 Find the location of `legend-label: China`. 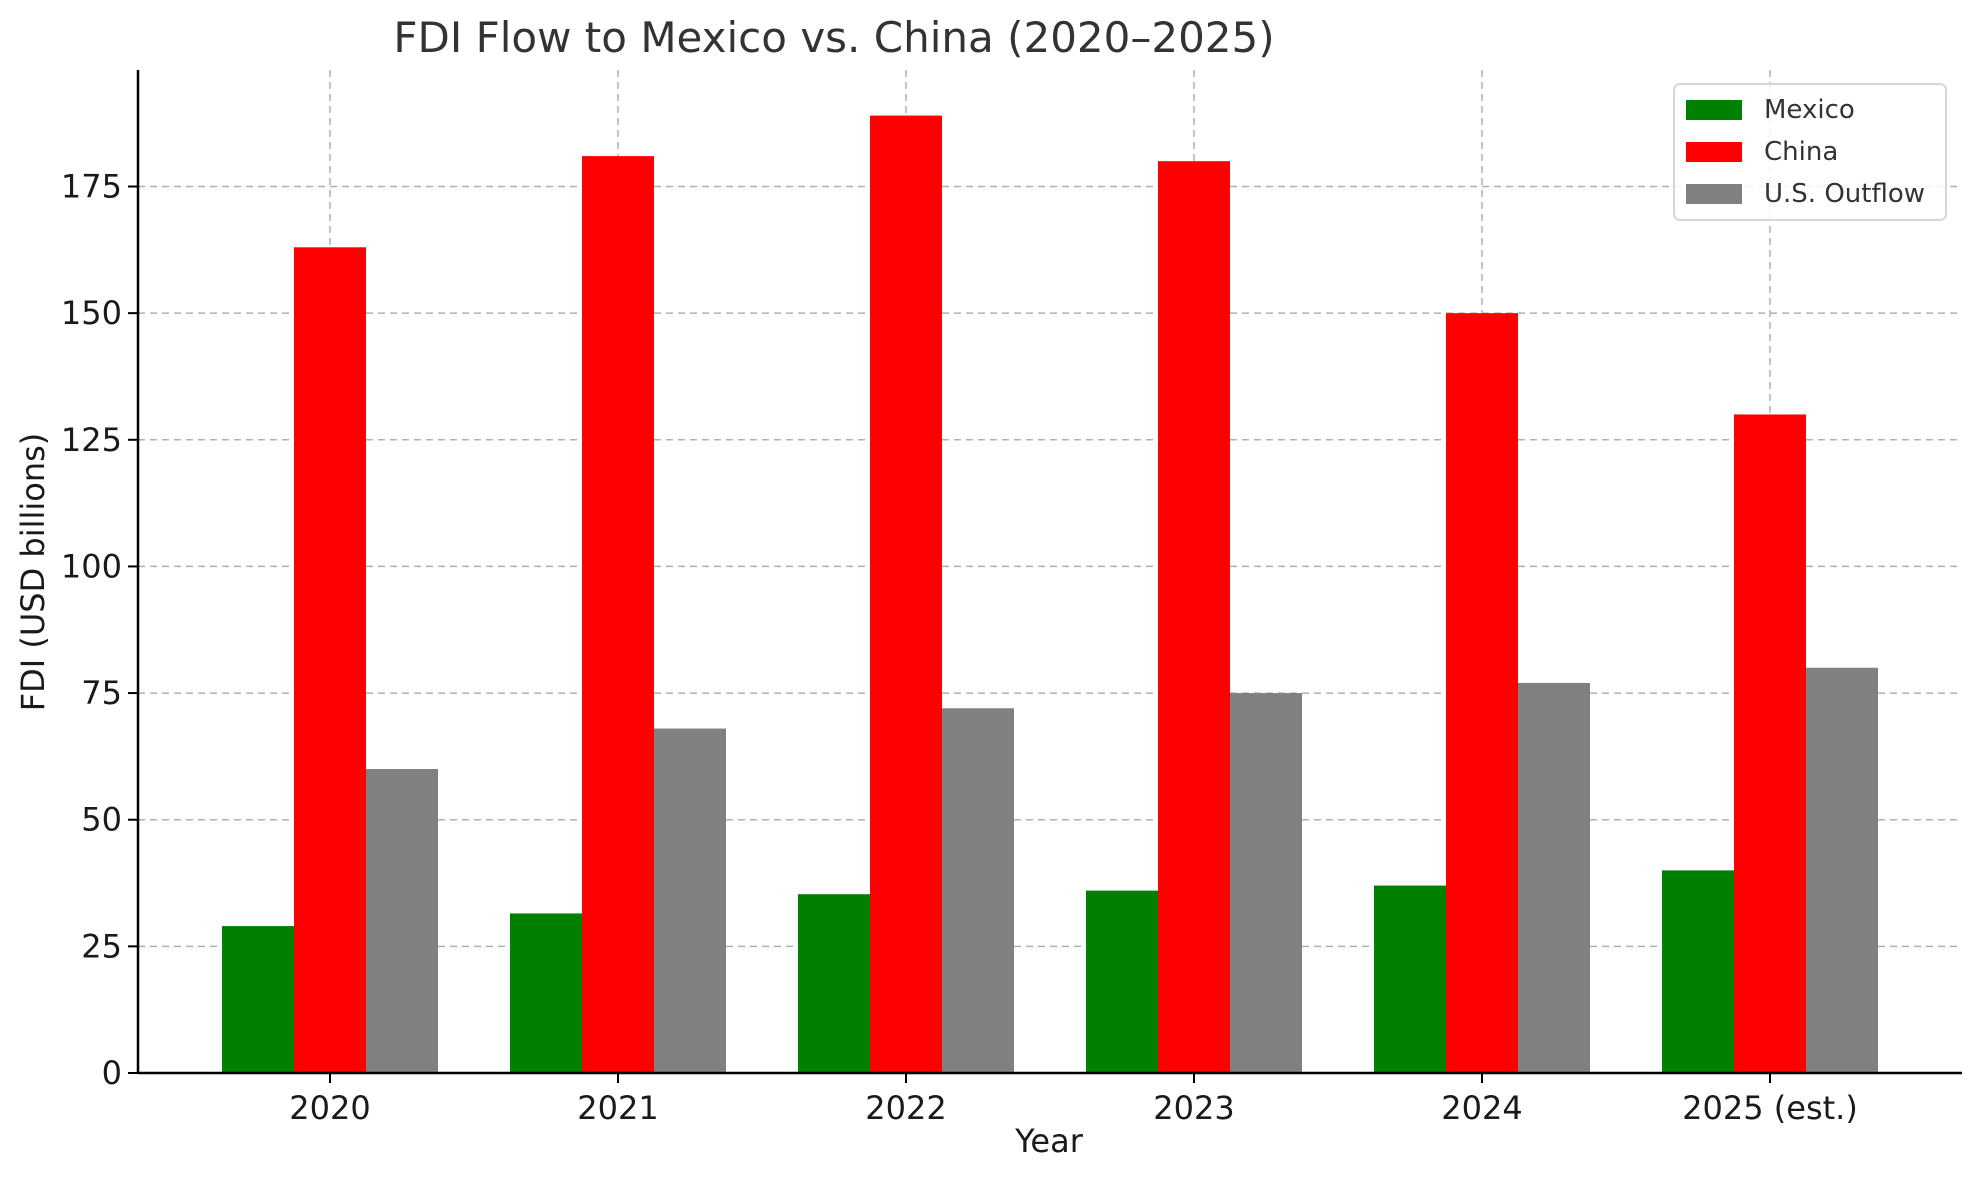

legend-label: China is located at coordinates (1801, 152).